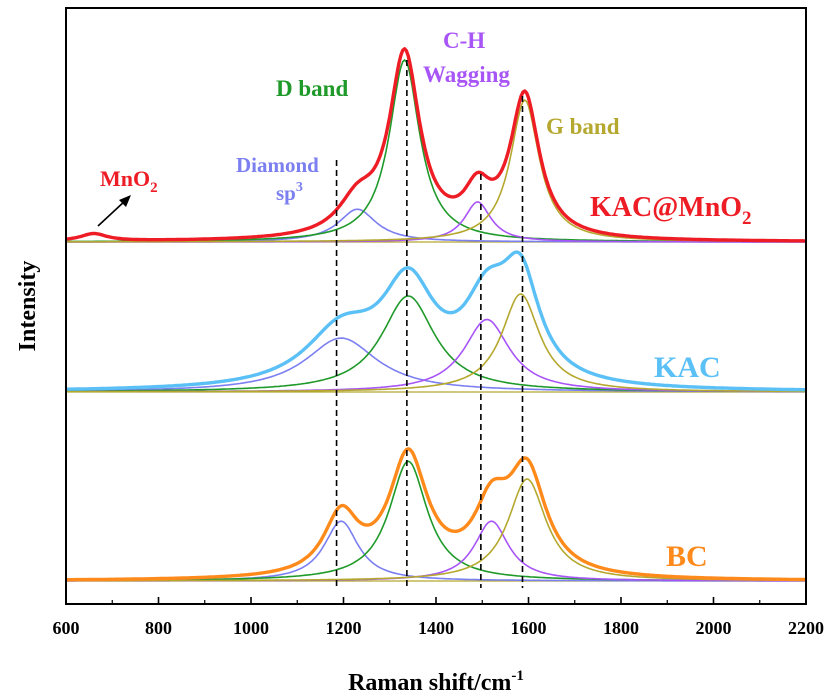 The width and height of the screenshot is (835, 698). Describe the element at coordinates (114, 211) in the screenshot. I see `arrow-icon` at that location.